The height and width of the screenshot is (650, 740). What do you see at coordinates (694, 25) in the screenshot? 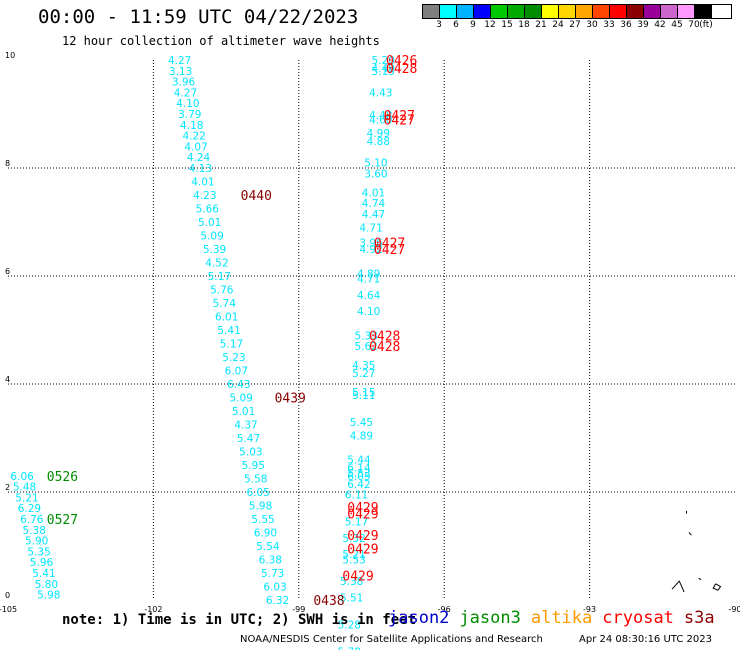
I see `legend-label: 70` at bounding box center [694, 25].